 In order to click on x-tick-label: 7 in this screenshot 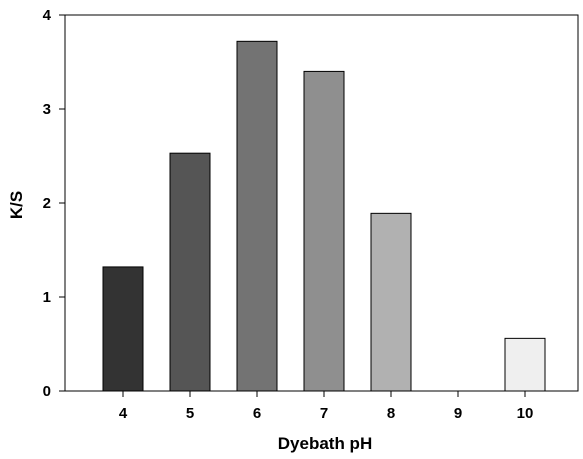, I will do `click(324, 413)`.